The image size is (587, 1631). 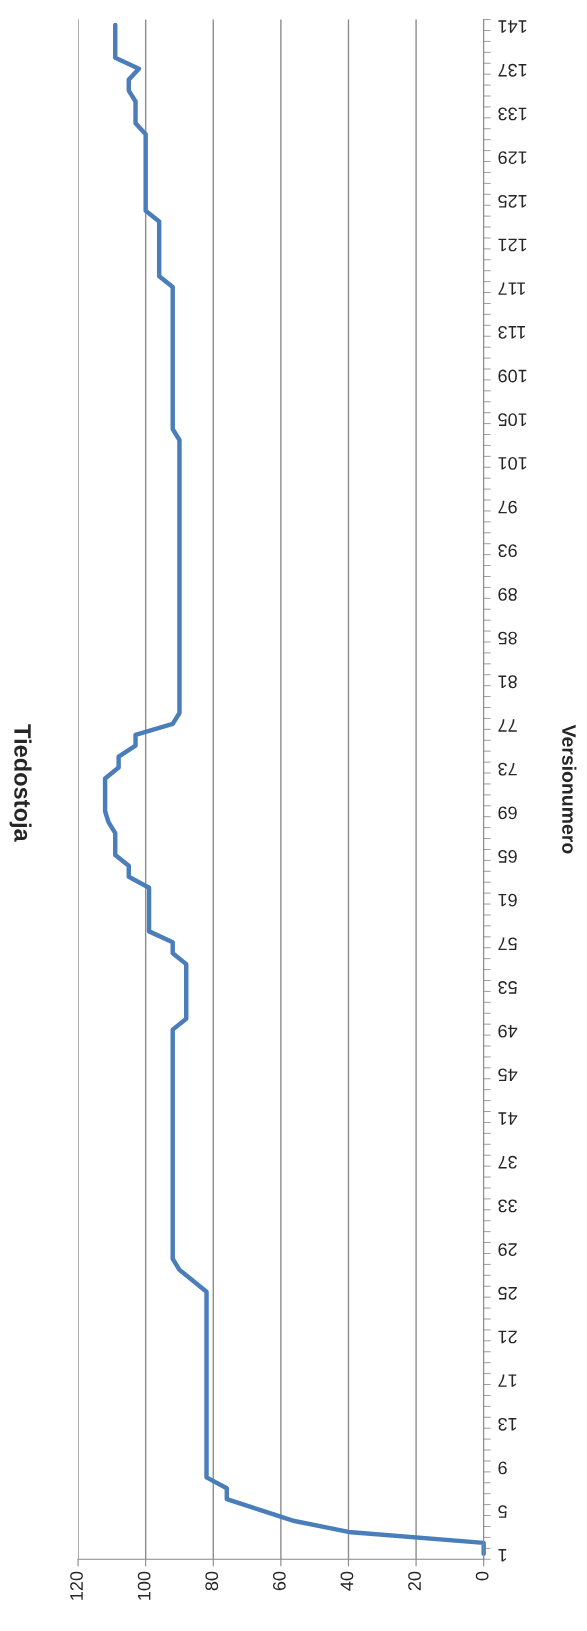 I want to click on y-tick-label: 5, so click(x=502, y=1511).